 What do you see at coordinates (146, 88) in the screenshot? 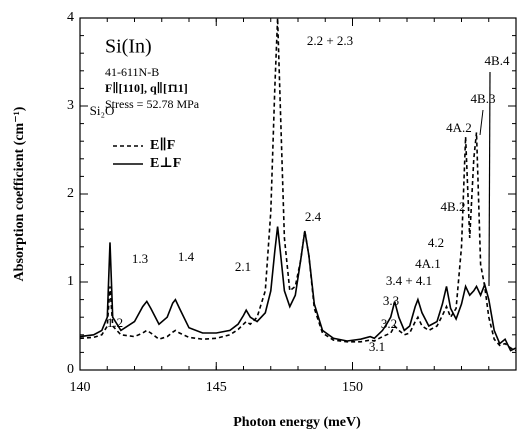
I see `geometry: F∥[110], q∥[1̄11]` at bounding box center [146, 88].